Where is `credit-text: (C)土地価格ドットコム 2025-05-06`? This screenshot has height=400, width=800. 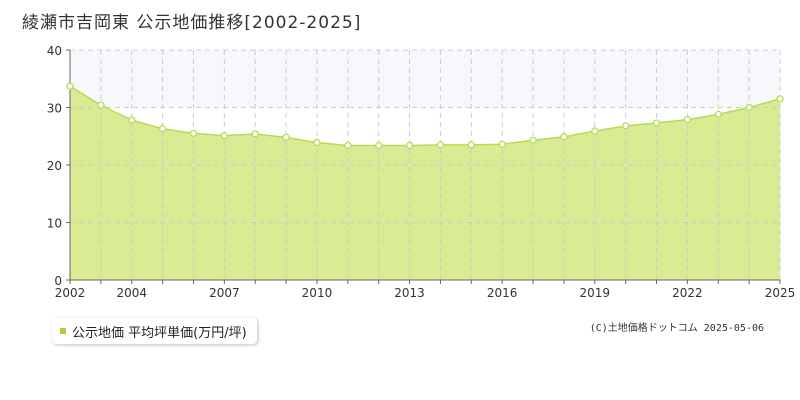
credit-text: (C)土地価格ドットコム 2025-05-06 is located at coordinates (676, 328).